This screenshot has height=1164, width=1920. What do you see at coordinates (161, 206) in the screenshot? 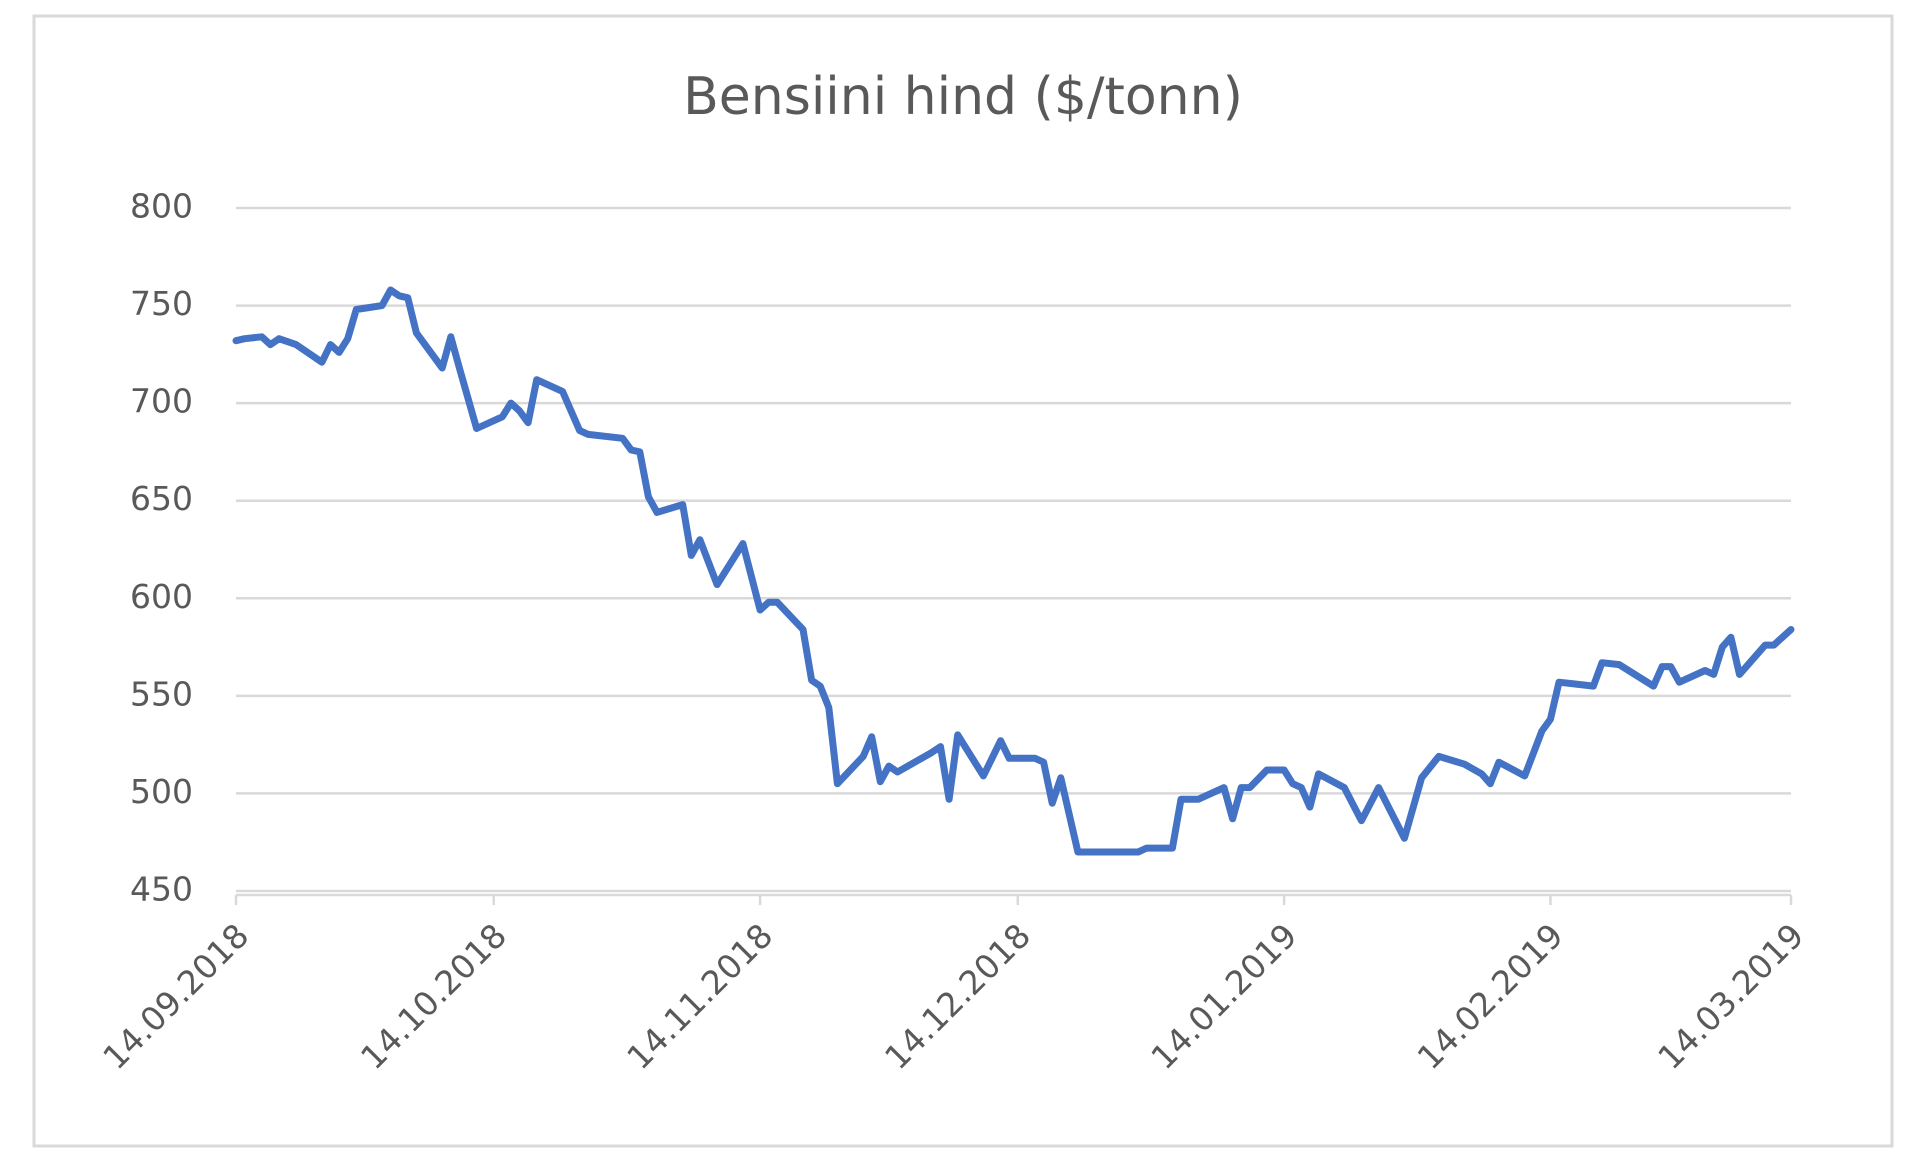
I see `y-tick-label: 800` at bounding box center [161, 206].